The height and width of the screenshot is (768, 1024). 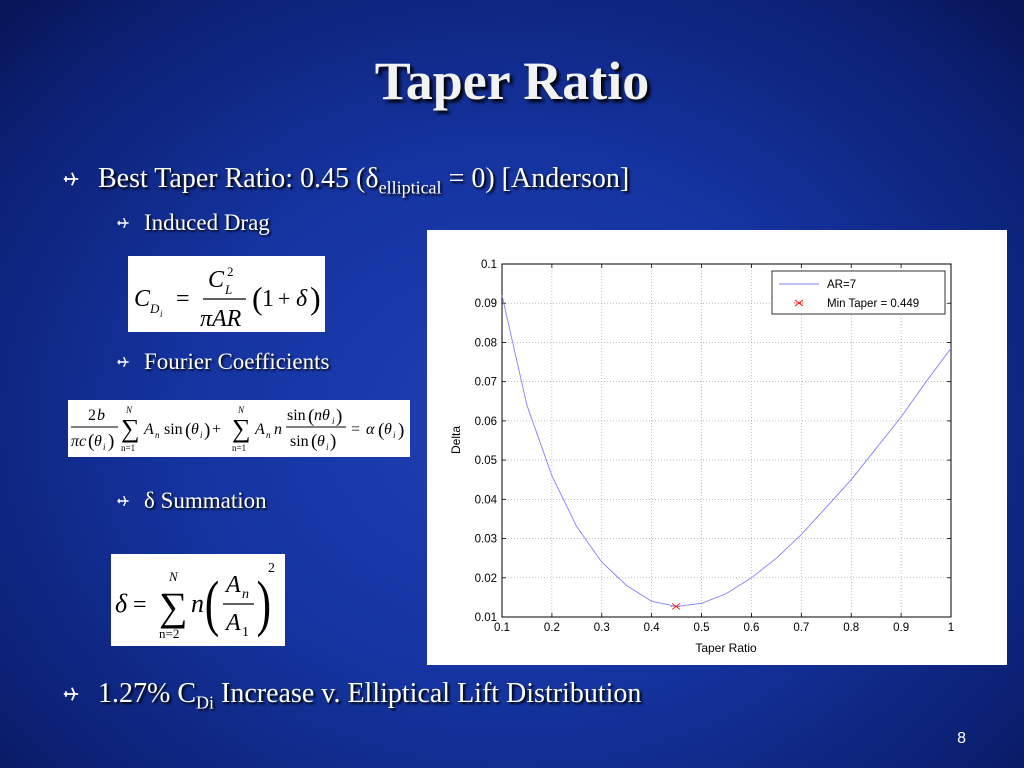 I want to click on x-tick-label: 0.6, so click(x=751, y=628).